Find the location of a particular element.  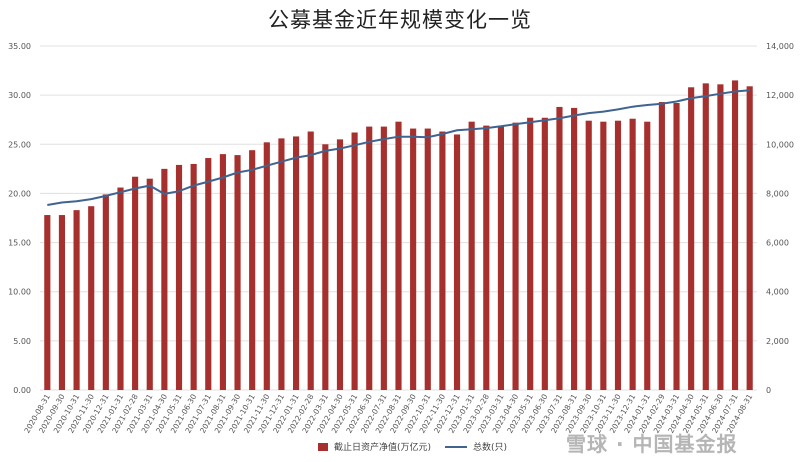

watermark: 雪球 · 中国基金报 is located at coordinates (652, 444).